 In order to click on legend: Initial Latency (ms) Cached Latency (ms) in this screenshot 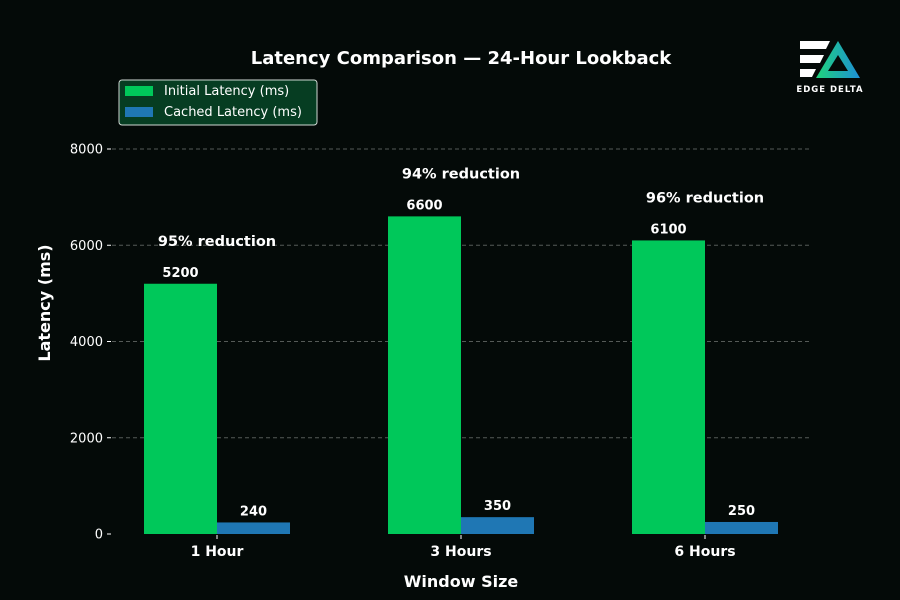, I will do `click(218, 102)`.